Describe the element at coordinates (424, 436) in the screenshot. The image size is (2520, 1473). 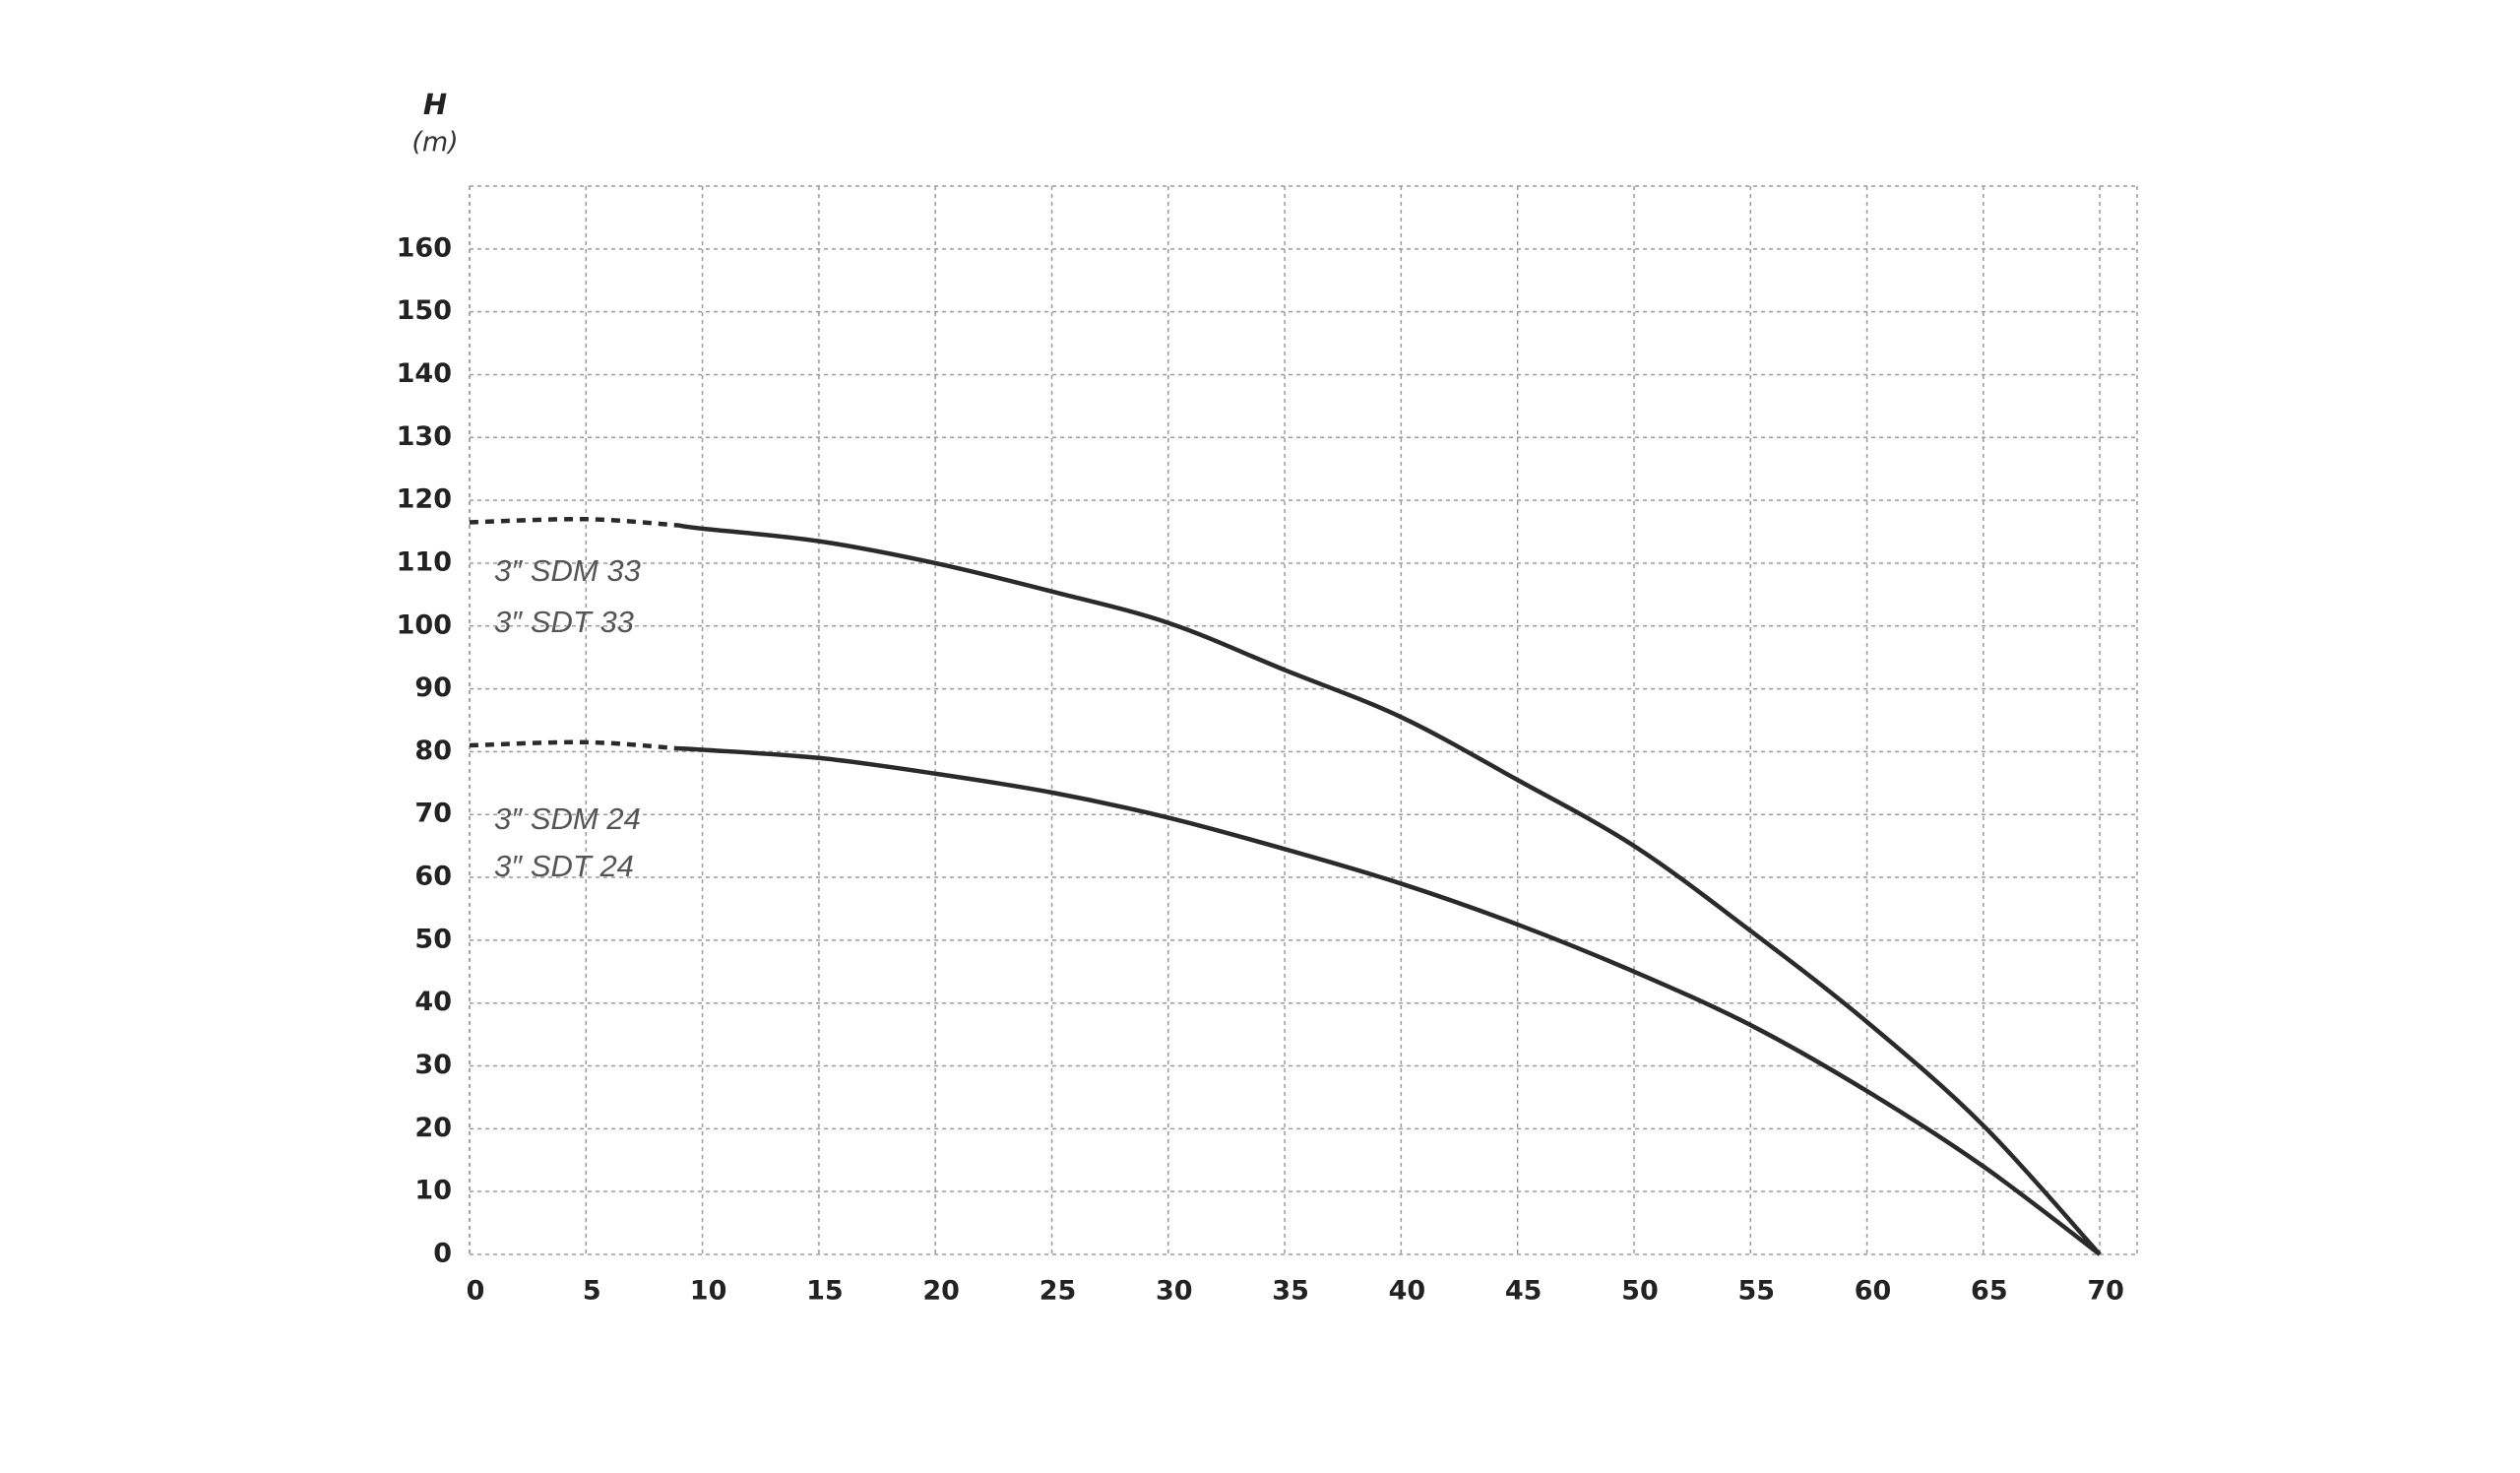
I see `y-tick-label: 130` at that location.